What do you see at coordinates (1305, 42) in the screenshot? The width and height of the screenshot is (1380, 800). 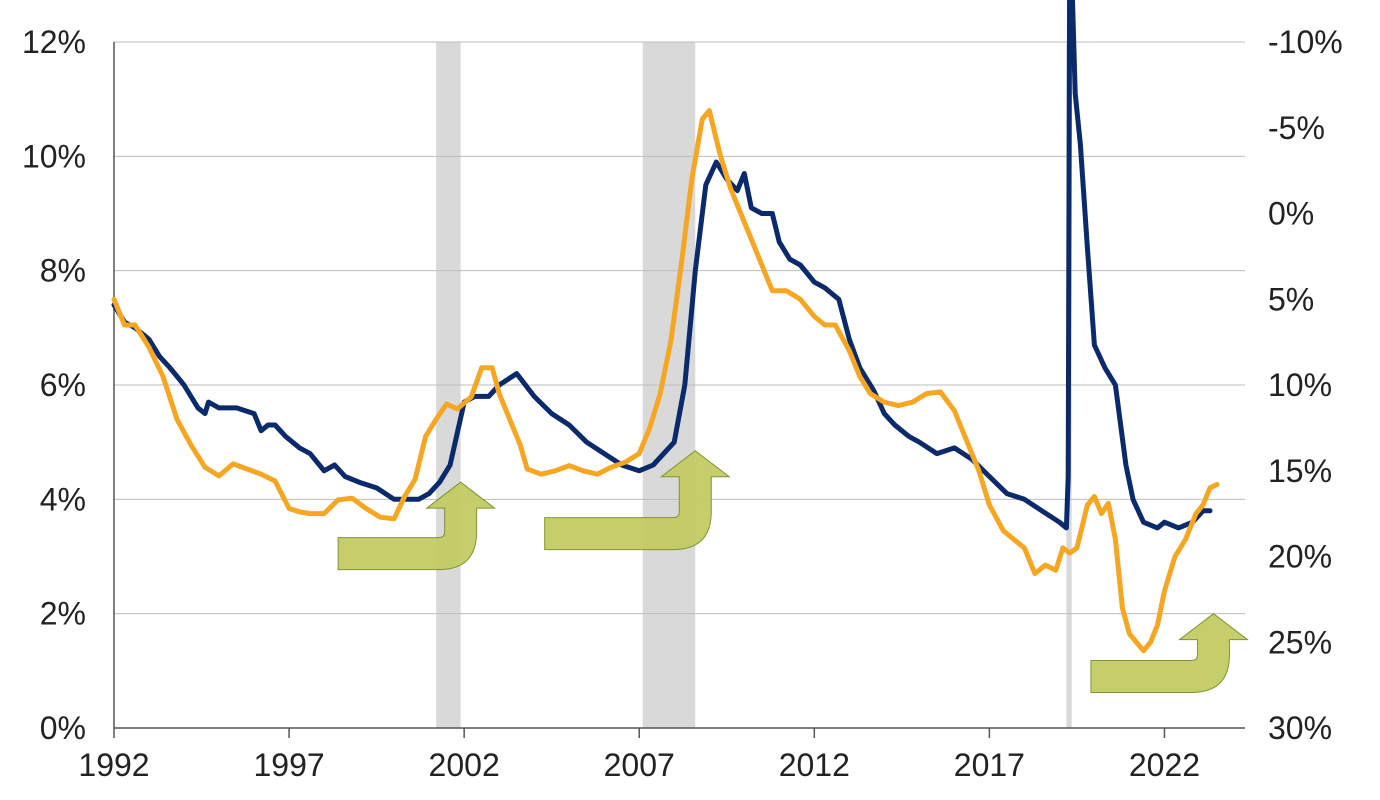 I see `right-y-tick-label: -10%` at bounding box center [1305, 42].